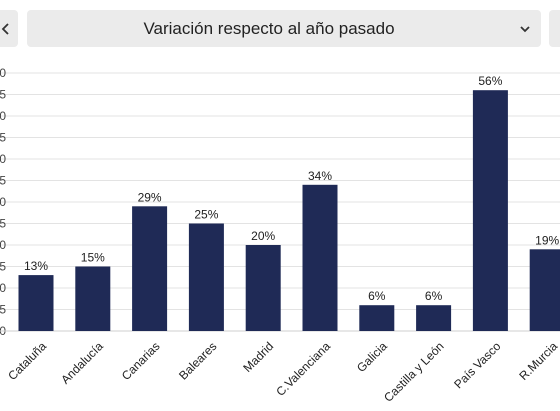  I want to click on chevron-left-icon, so click(5, 28).